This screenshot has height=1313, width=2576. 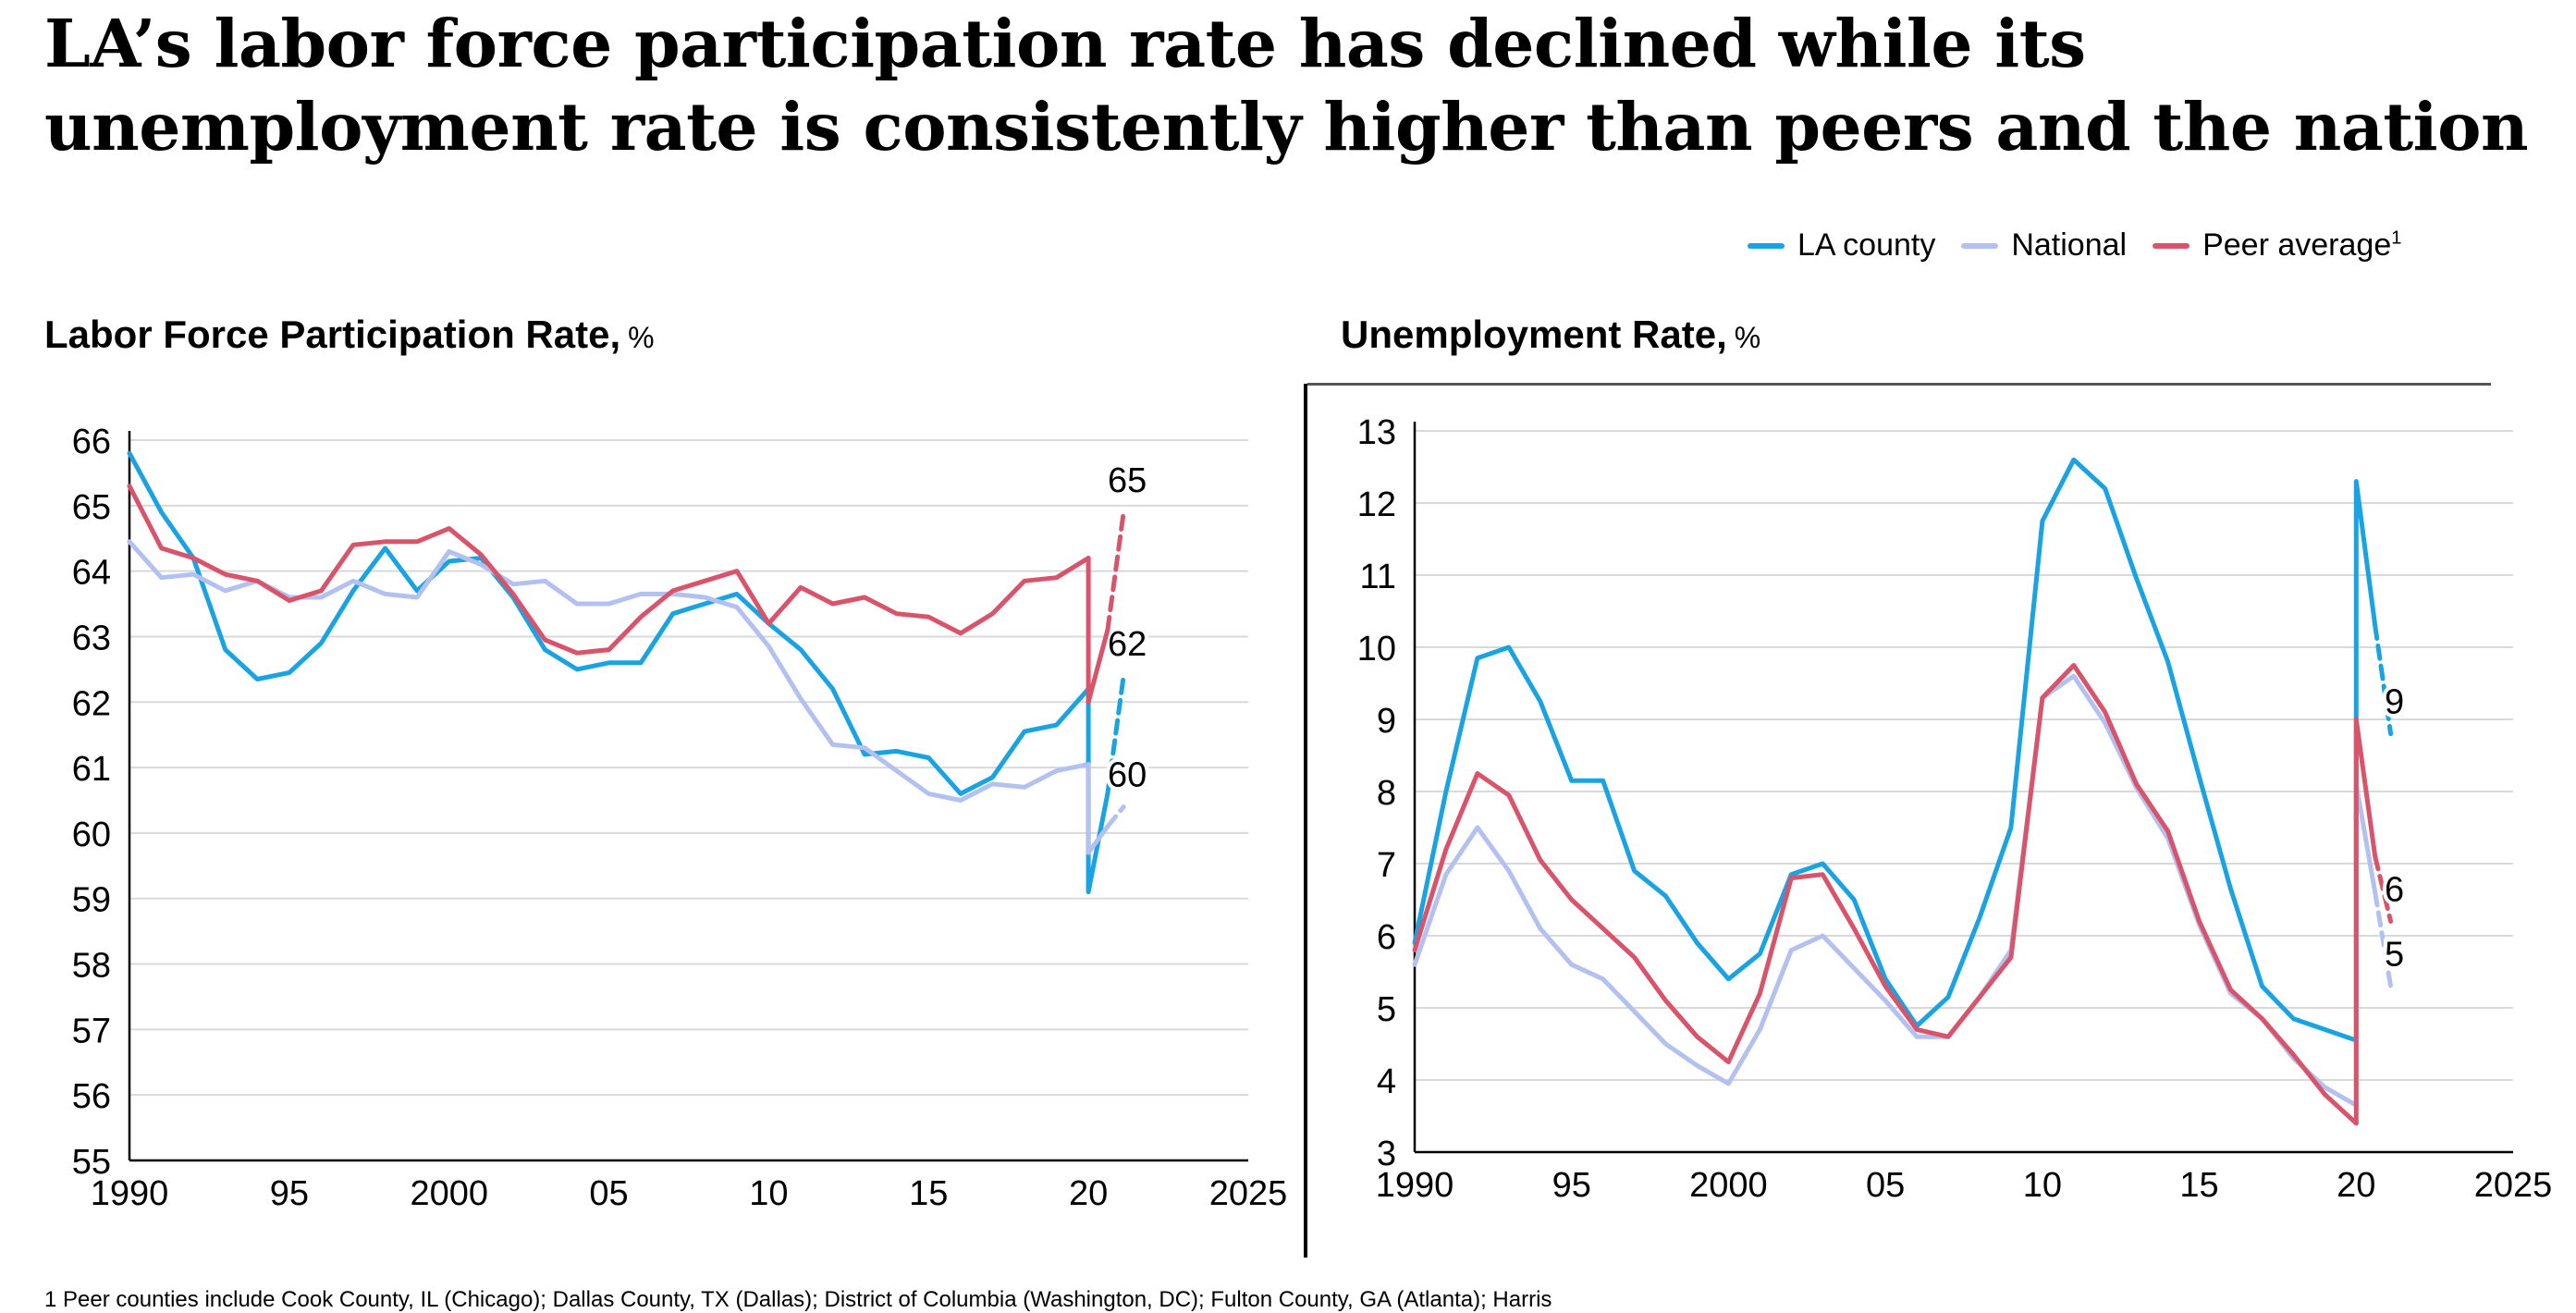 What do you see at coordinates (91, 573) in the screenshot?
I see `lfpr-y-tick-64: 64` at bounding box center [91, 573].